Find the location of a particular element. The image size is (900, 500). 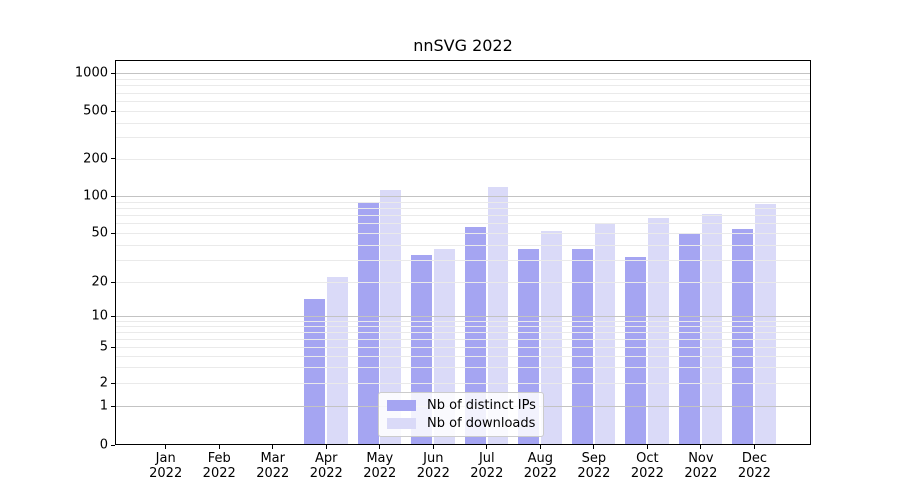

x-tick-label: Mar 2022 is located at coordinates (273, 466).